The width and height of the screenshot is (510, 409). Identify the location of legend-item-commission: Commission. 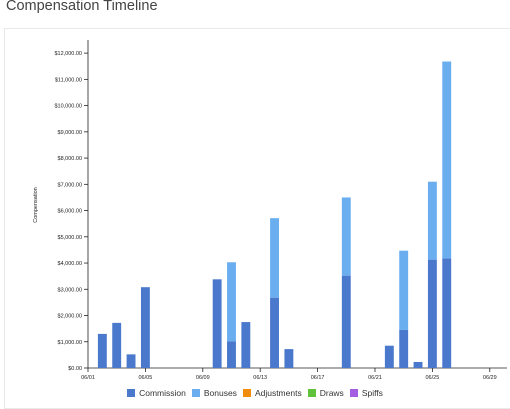
(156, 393).